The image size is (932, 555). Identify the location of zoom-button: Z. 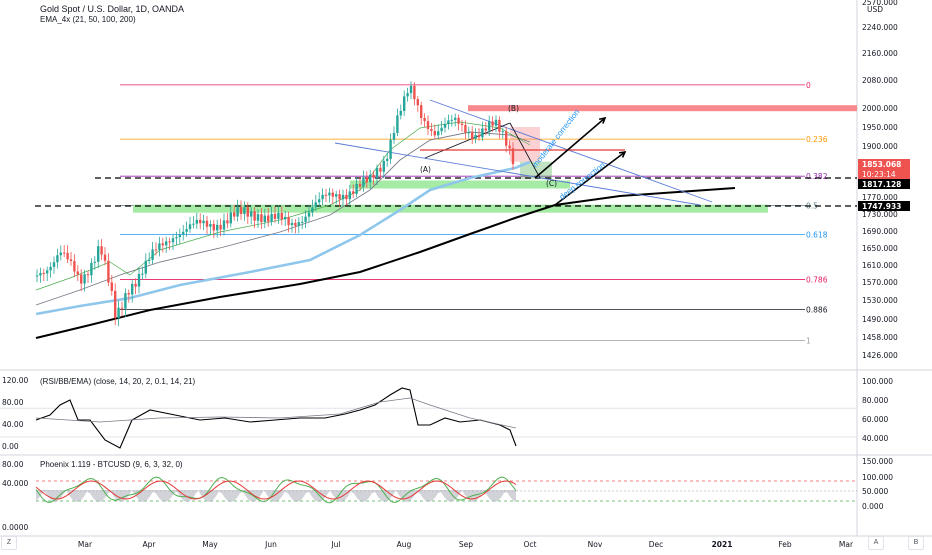
(9, 543).